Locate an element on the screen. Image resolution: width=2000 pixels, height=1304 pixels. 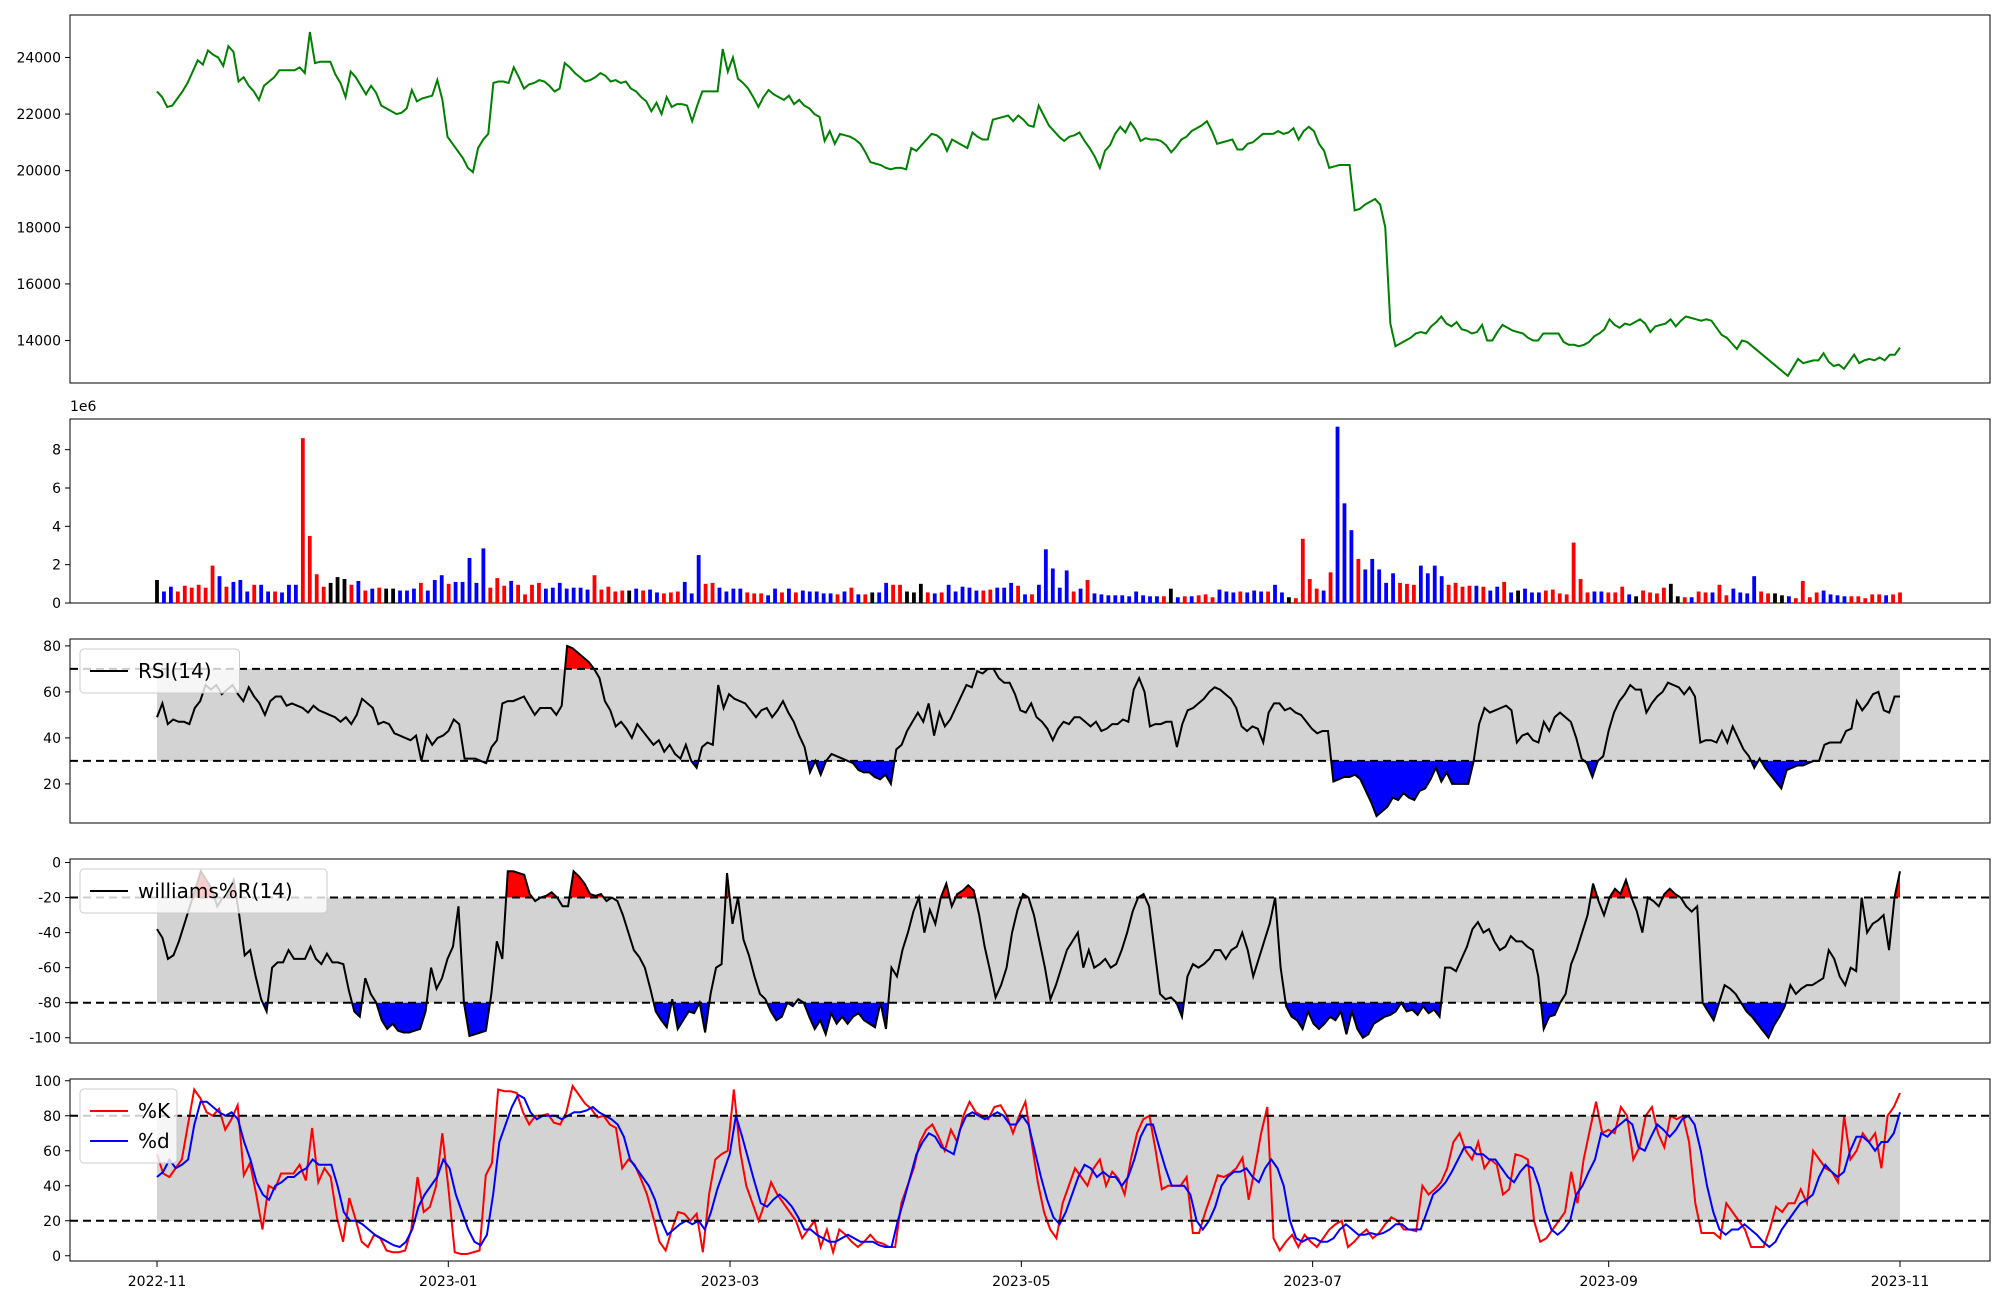
stochastic-legend-label: %K is located at coordinates (154, 1111).